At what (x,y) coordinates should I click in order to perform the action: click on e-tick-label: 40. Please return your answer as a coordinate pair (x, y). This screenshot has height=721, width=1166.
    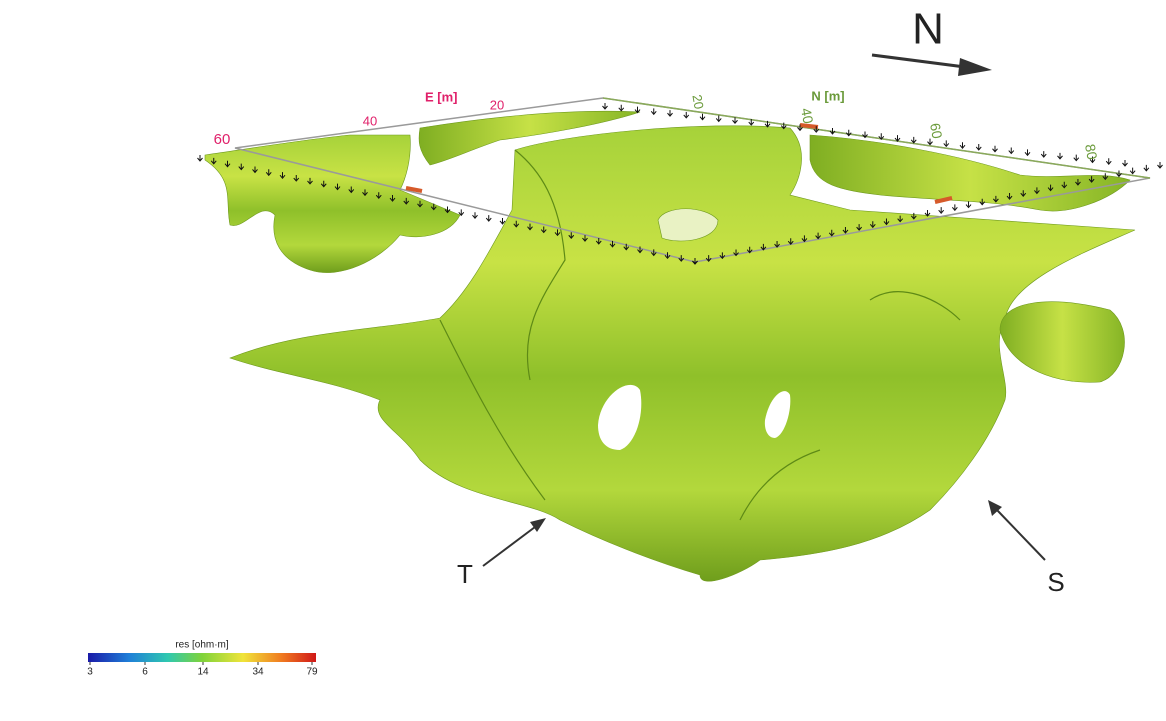
    Looking at the image, I should click on (370, 120).